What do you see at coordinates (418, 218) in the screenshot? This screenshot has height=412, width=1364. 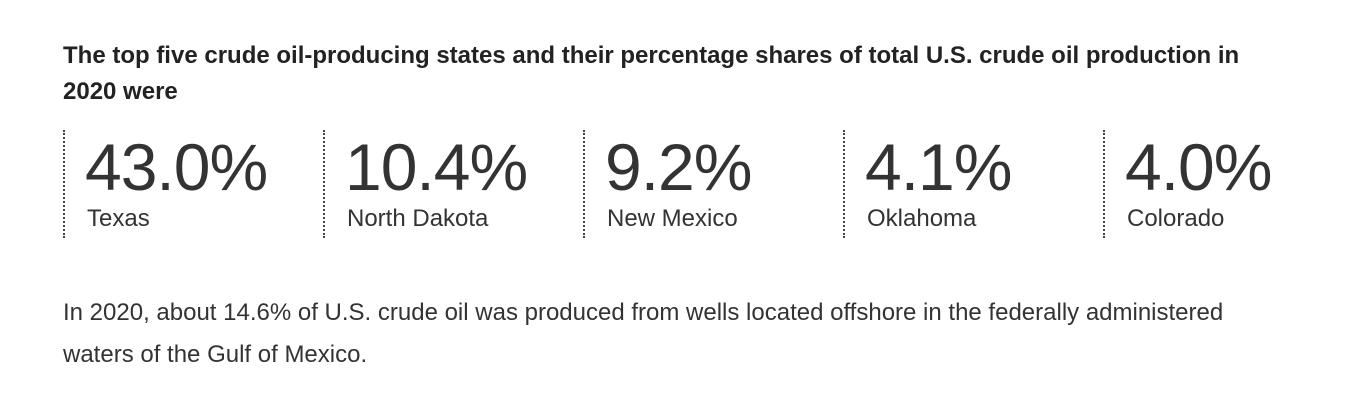 I see `stat-label: North Dakota` at bounding box center [418, 218].